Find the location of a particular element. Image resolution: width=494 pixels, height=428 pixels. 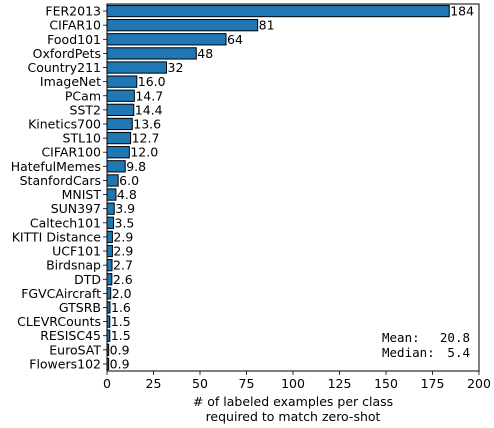

y-tick-label: GTSRB is located at coordinates (80, 307).